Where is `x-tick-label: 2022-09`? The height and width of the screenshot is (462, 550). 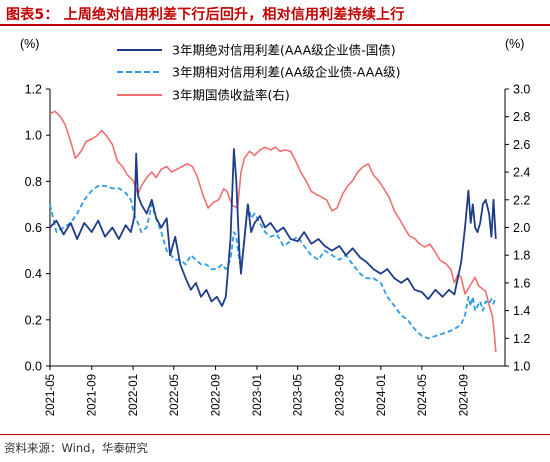
x-tick-label: 2022-09 is located at coordinates (217, 395).